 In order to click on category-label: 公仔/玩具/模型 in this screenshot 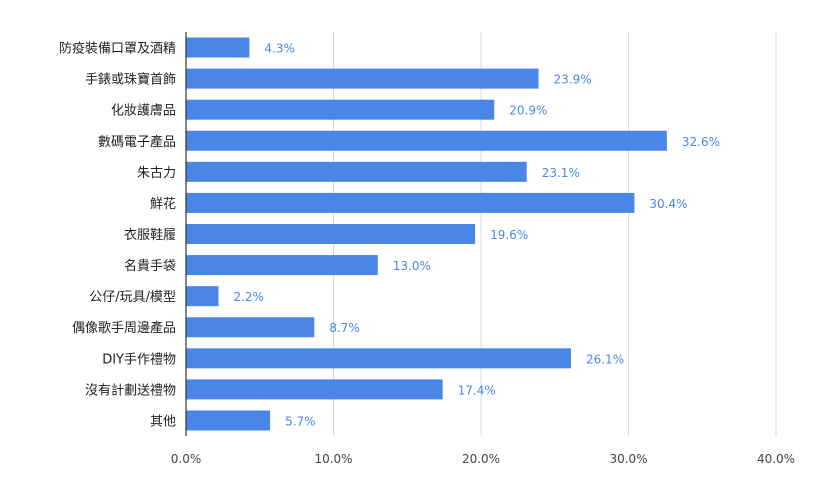, I will do `click(132, 297)`.